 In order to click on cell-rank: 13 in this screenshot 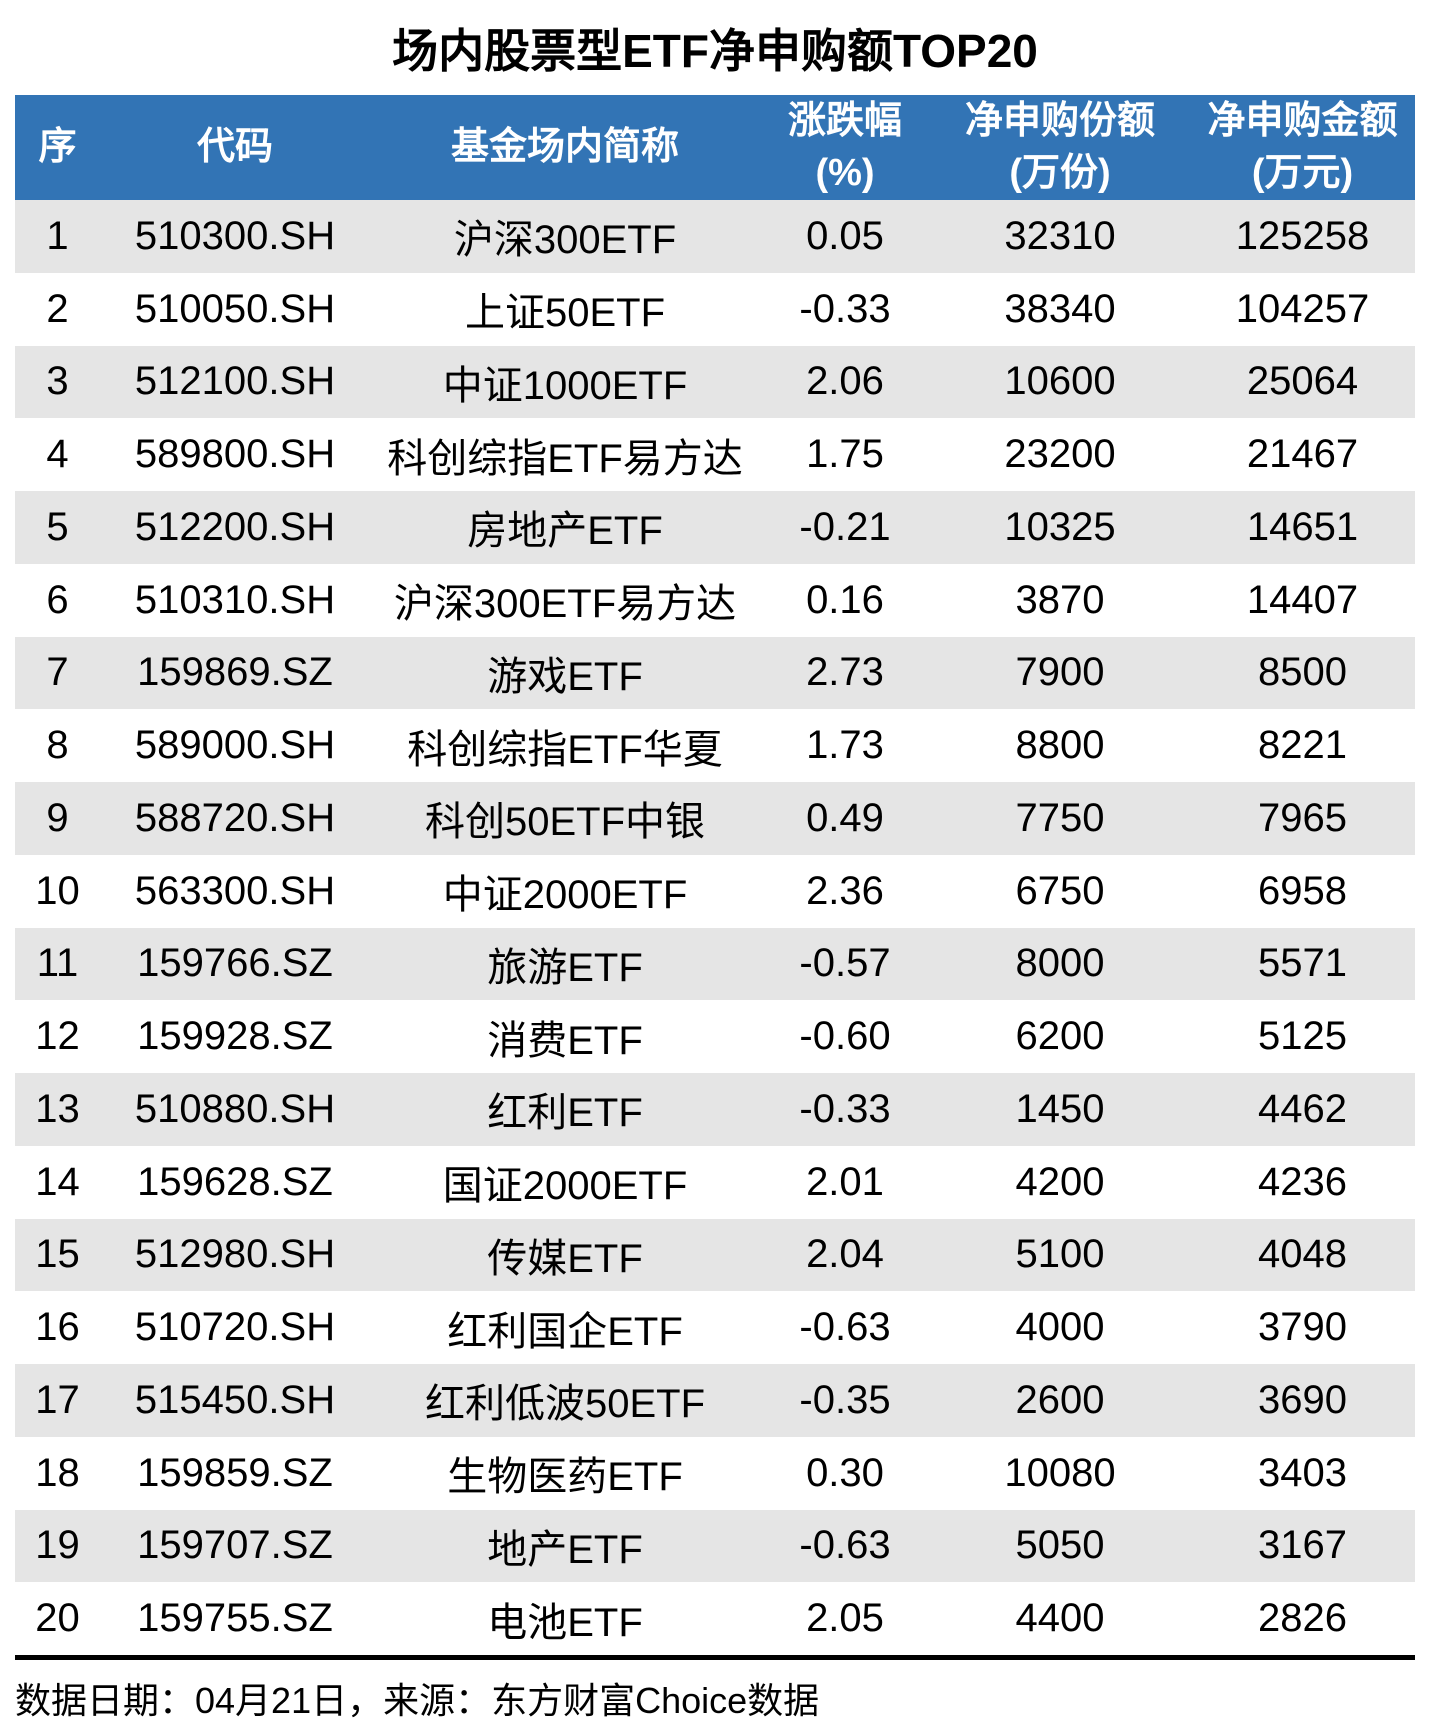, I will do `click(57, 1109)`.